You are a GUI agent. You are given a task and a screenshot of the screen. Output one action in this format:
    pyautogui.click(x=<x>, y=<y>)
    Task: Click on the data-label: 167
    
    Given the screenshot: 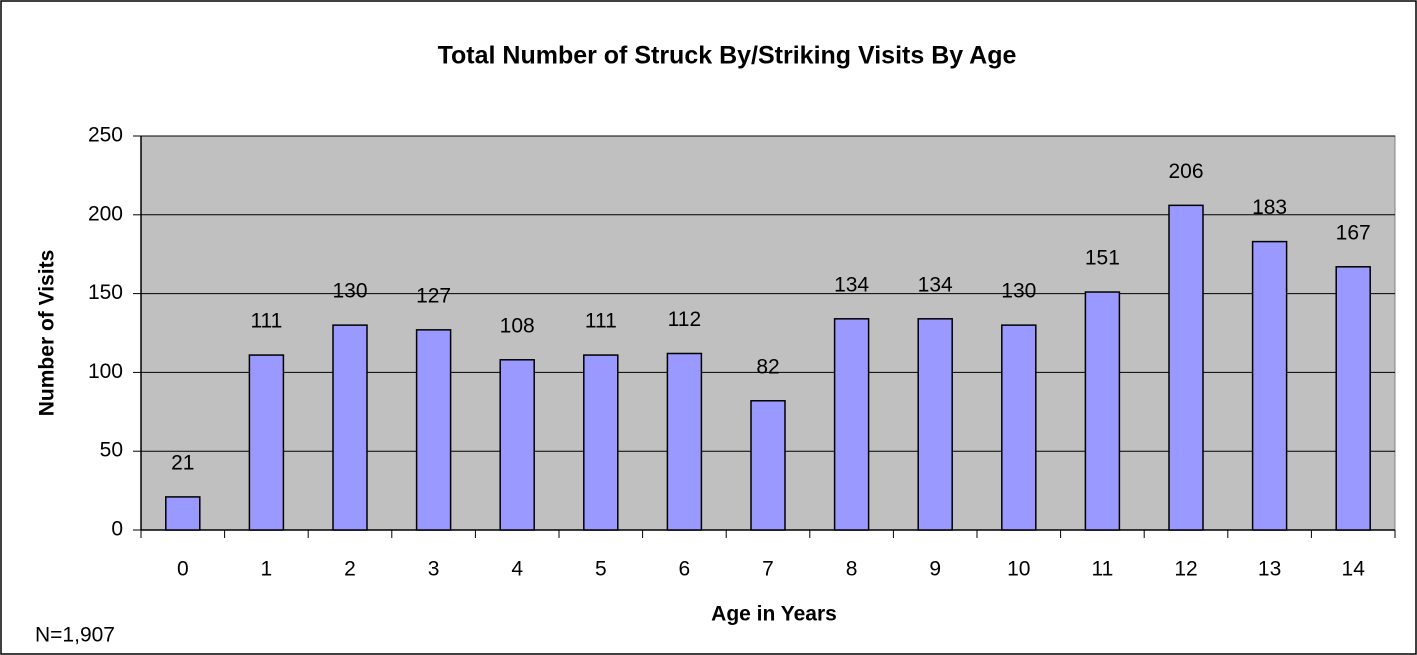 What is the action you would take?
    pyautogui.click(x=1353, y=232)
    